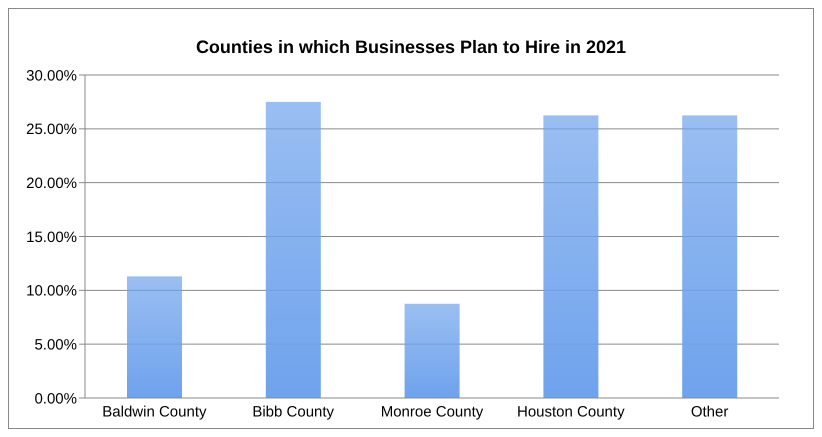  Describe the element at coordinates (51, 237) in the screenshot. I see `y-tick-label: 15.00%` at that location.